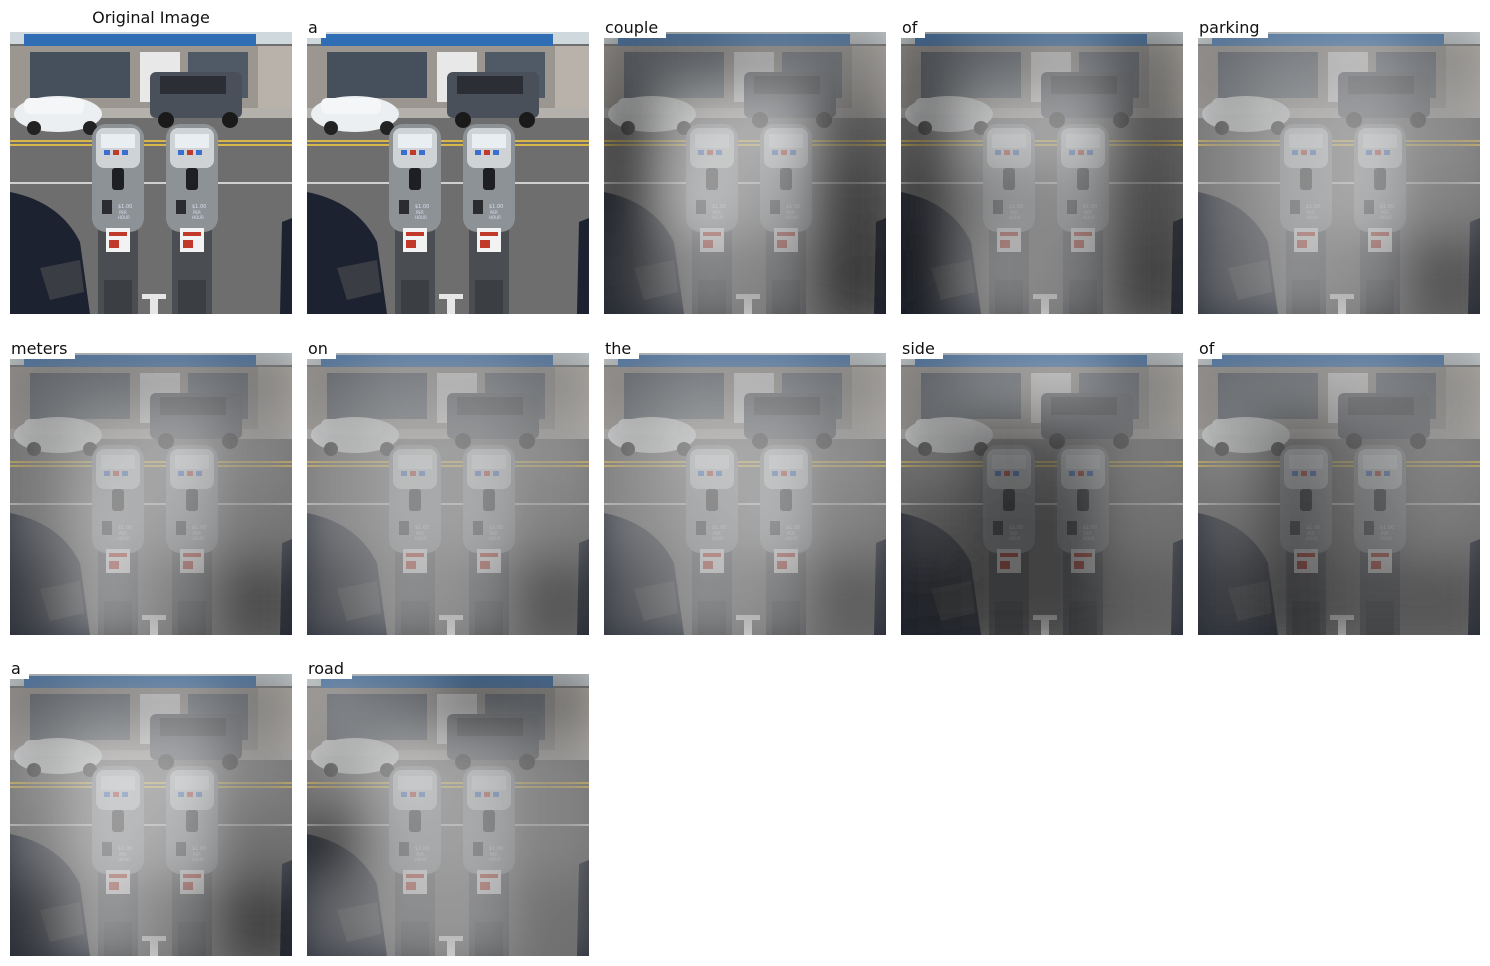 The height and width of the screenshot is (966, 1490). What do you see at coordinates (329, 669) in the screenshot?
I see `word-label: road` at bounding box center [329, 669].